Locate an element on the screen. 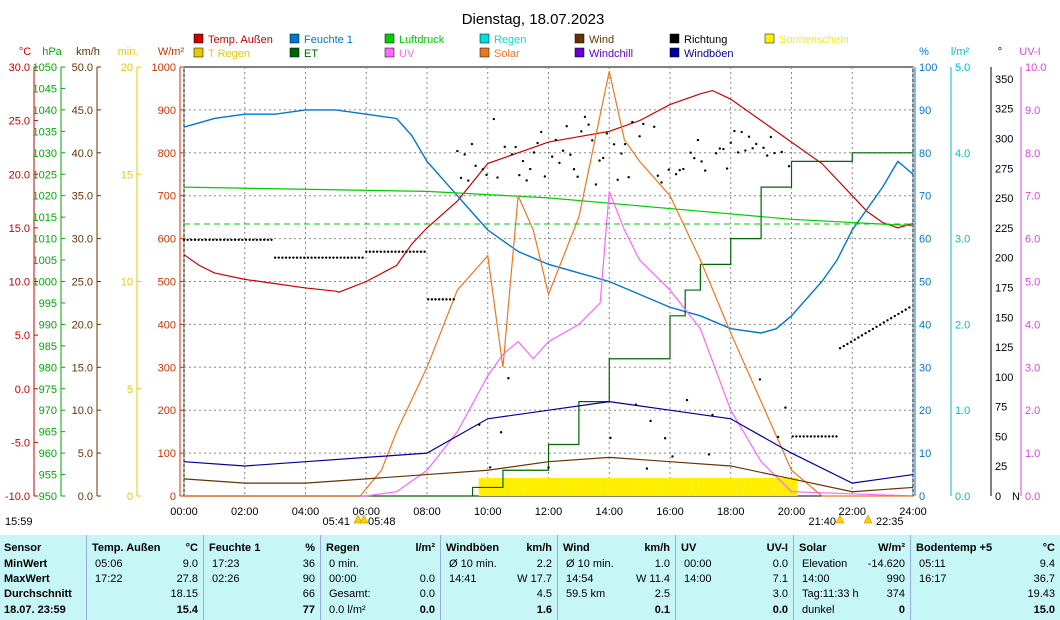  column-title: Solar is located at coordinates (813, 548).